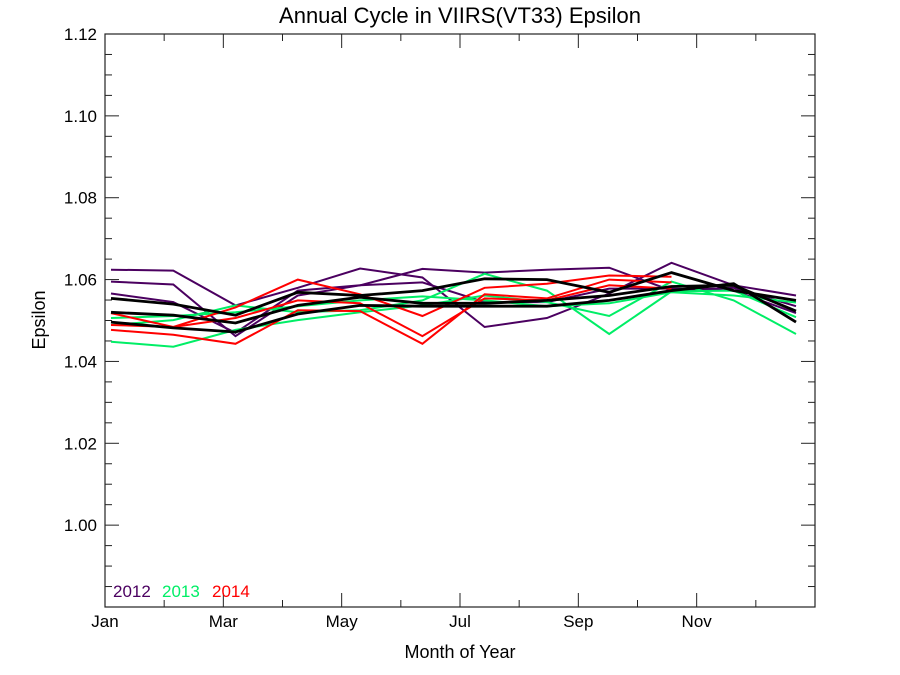  I want to click on series-line-2013-a, so click(453, 304).